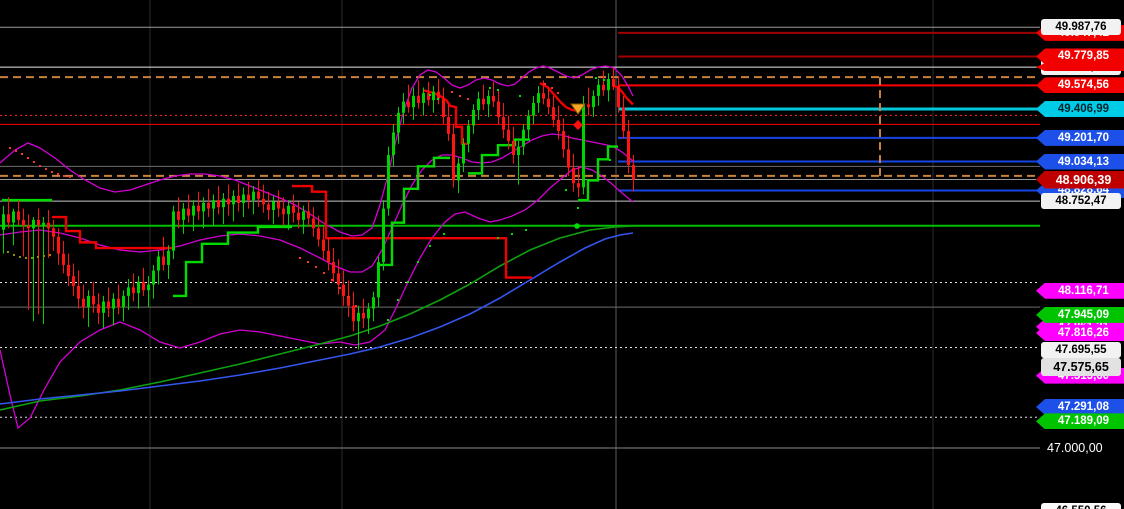 The width and height of the screenshot is (1124, 509). What do you see at coordinates (1081, 27) in the screenshot?
I see `price-label: 49.987,76` at bounding box center [1081, 27].